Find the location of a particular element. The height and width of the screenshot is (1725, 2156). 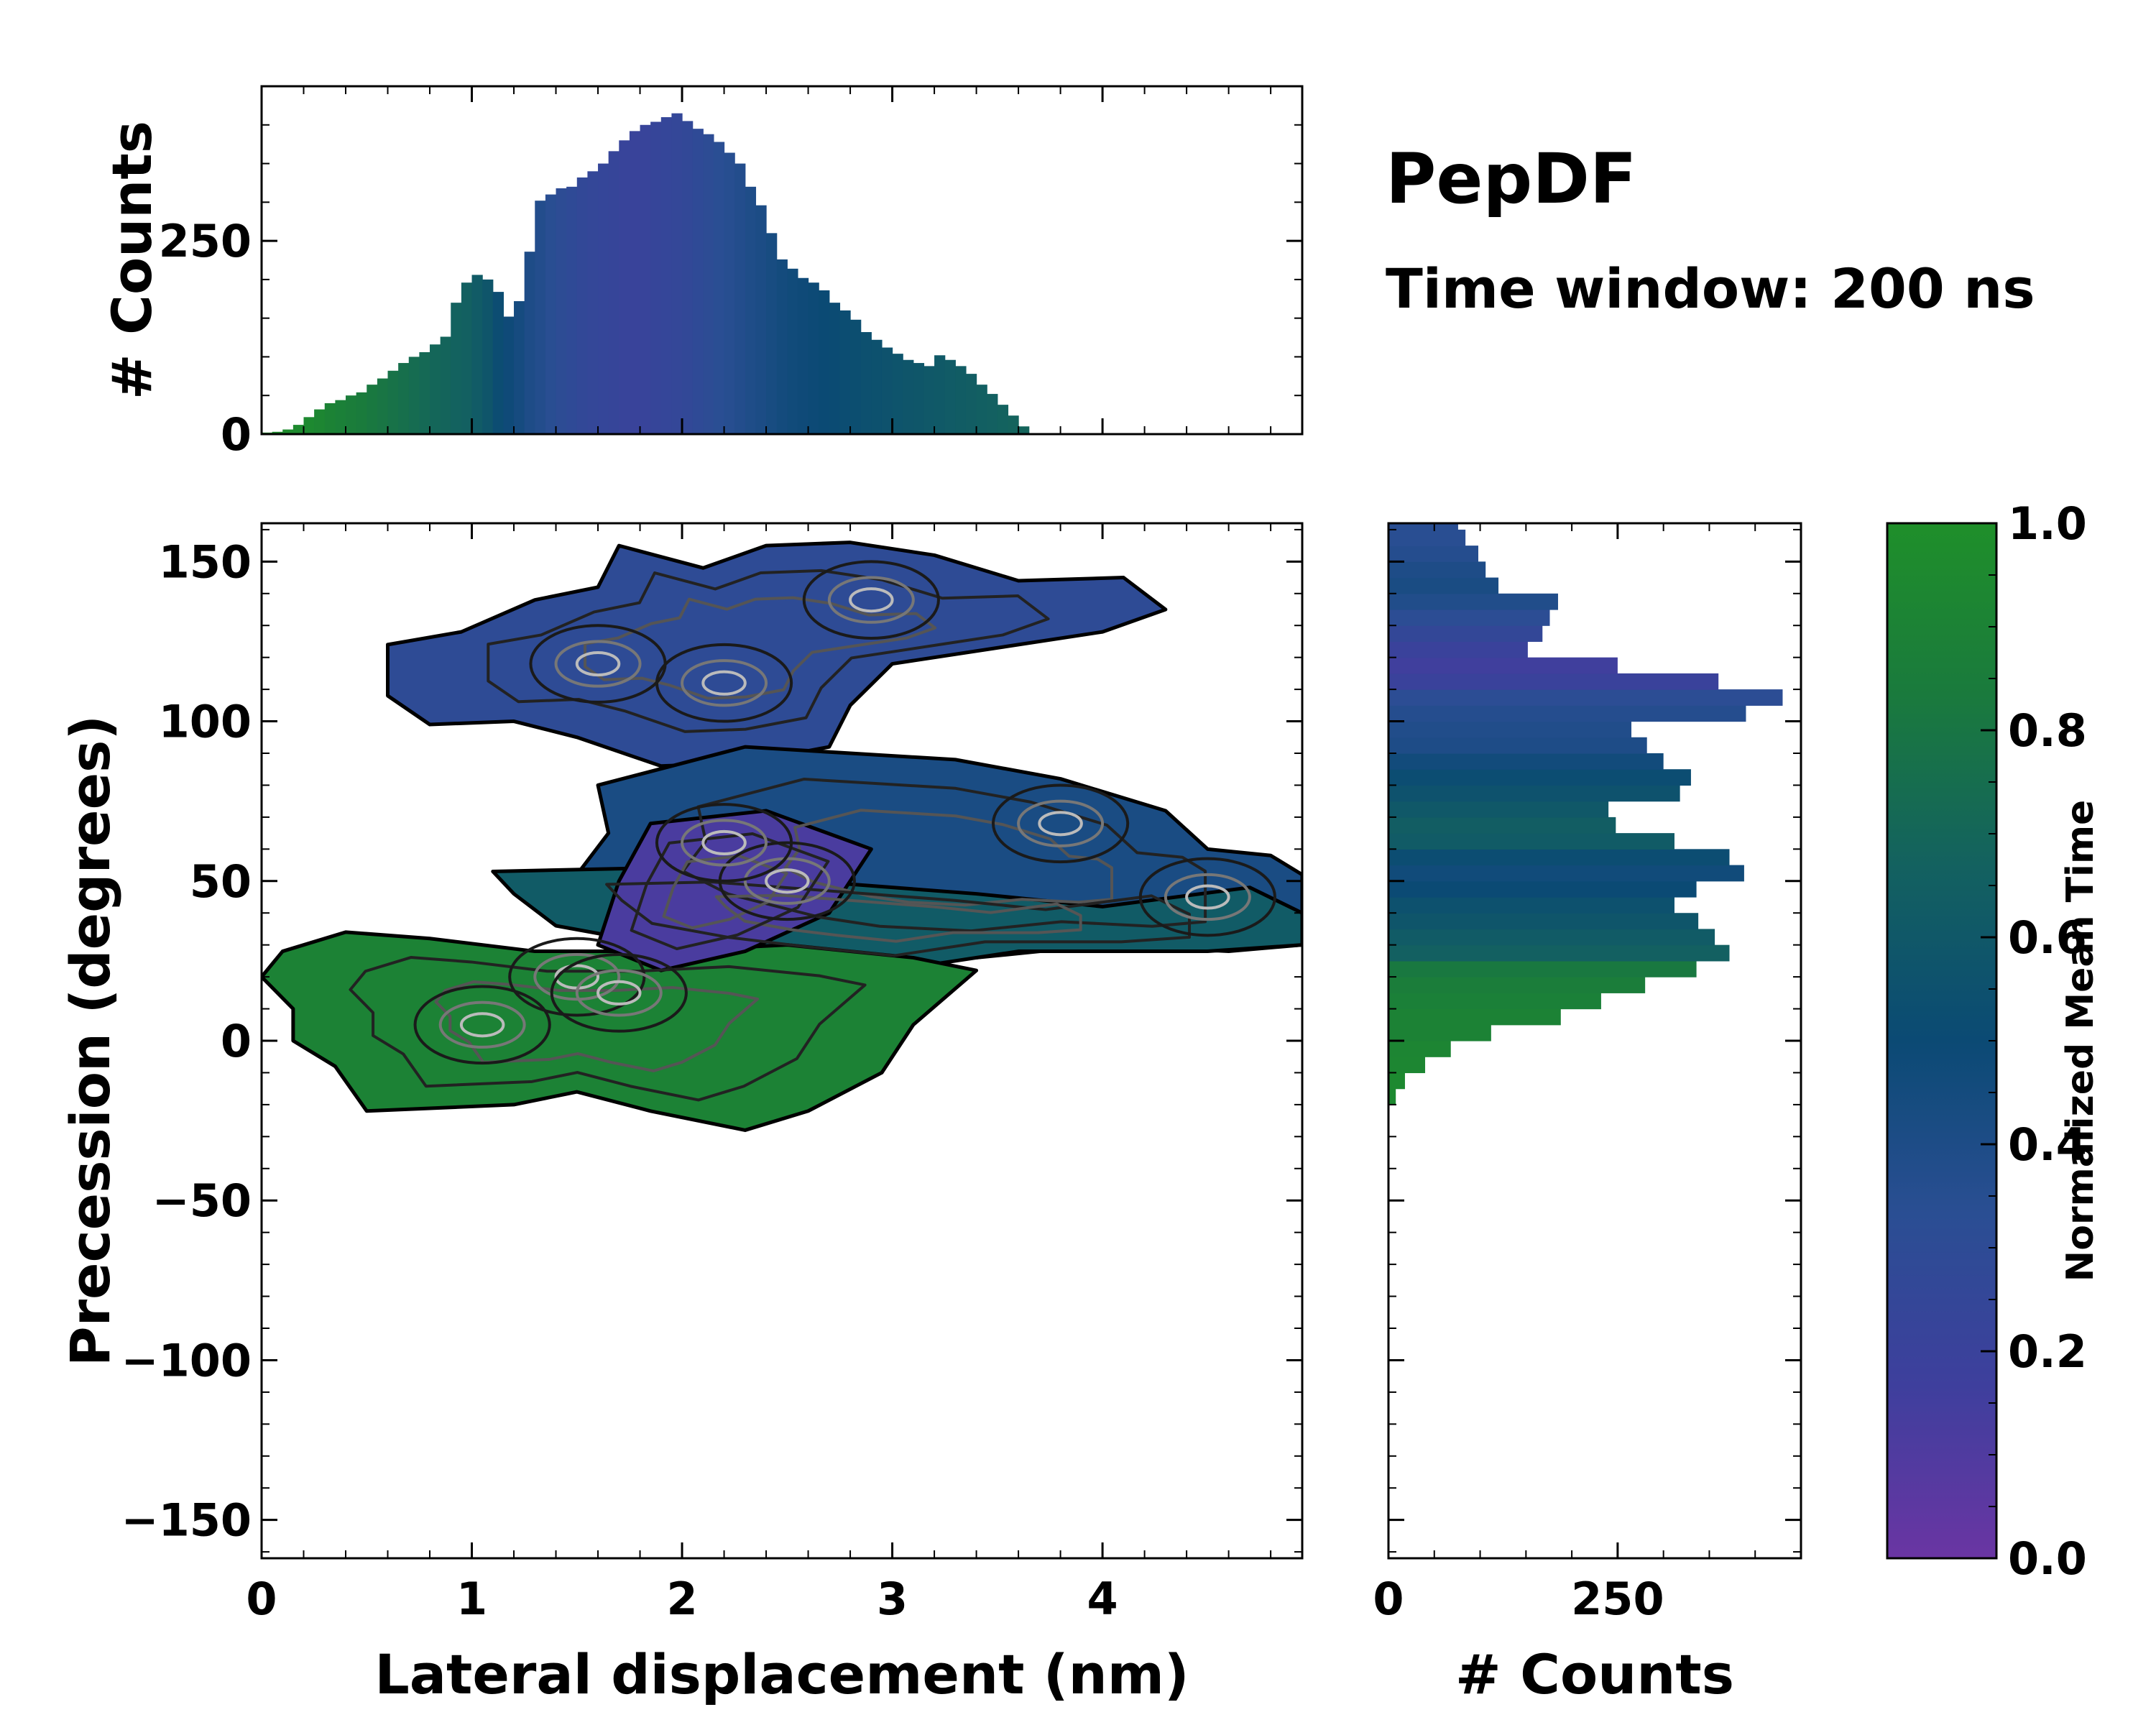

map-region-upper-band is located at coordinates (777, 654).